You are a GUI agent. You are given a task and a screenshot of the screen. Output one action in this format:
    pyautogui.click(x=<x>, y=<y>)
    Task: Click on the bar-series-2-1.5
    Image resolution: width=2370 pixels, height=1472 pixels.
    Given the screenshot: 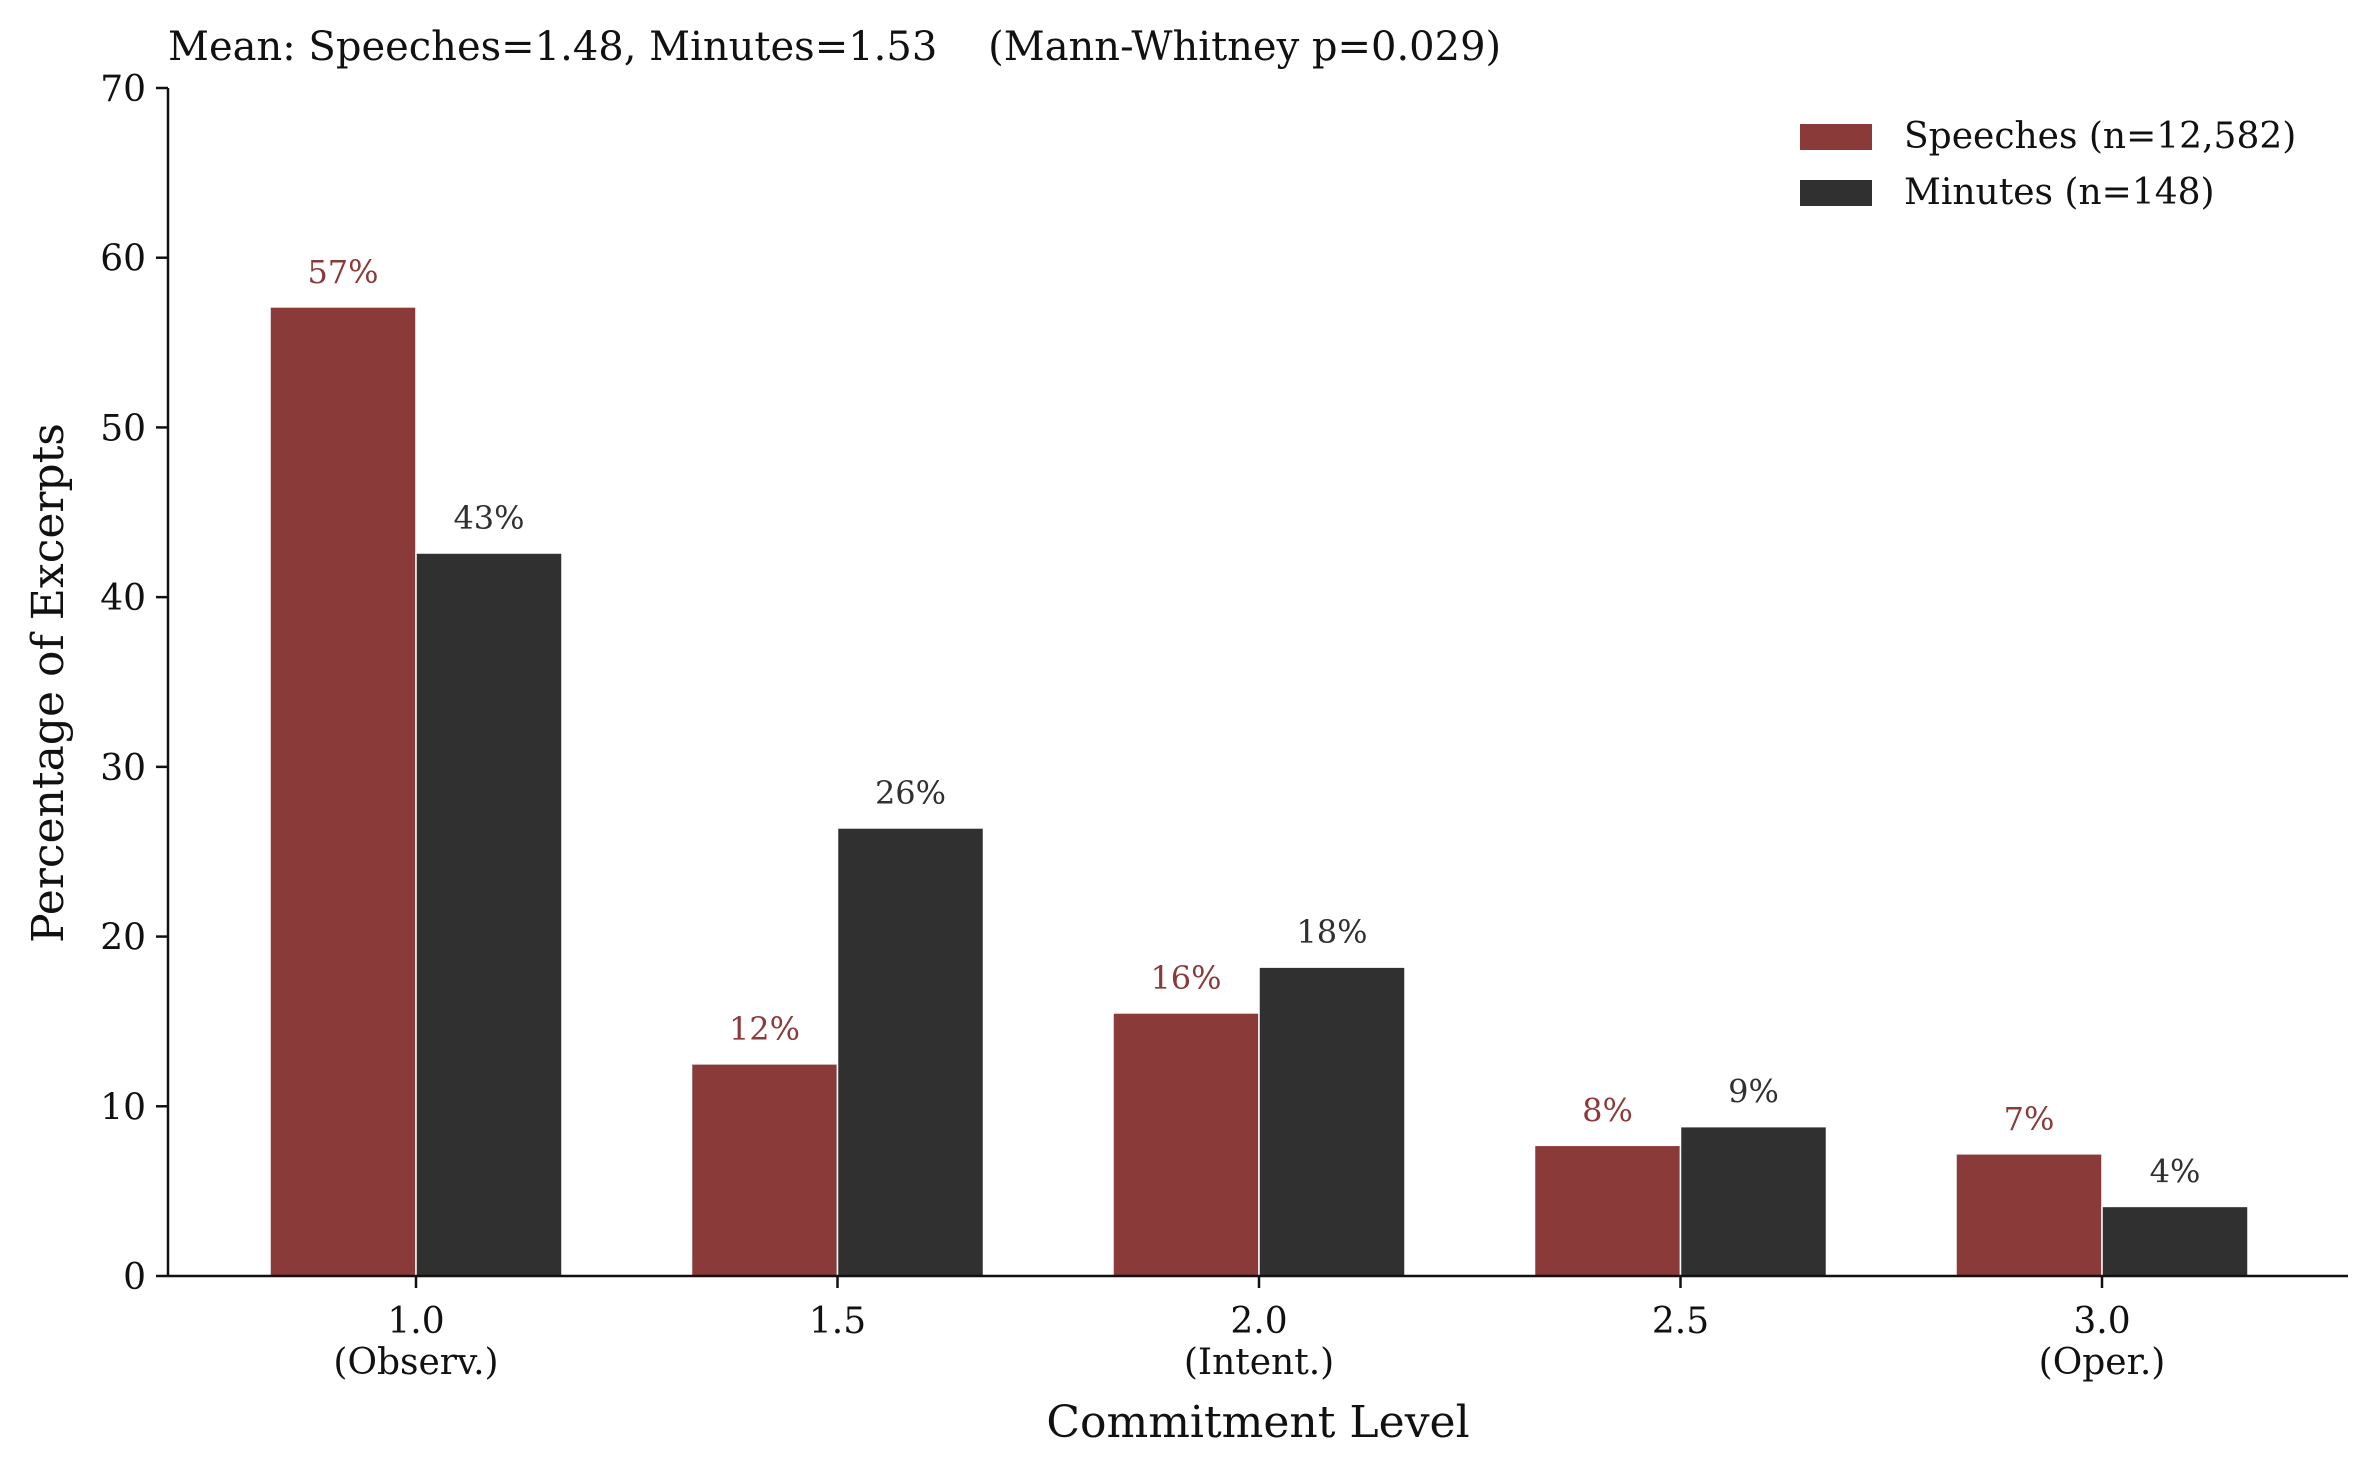 What is the action you would take?
    pyautogui.click(x=910, y=1052)
    